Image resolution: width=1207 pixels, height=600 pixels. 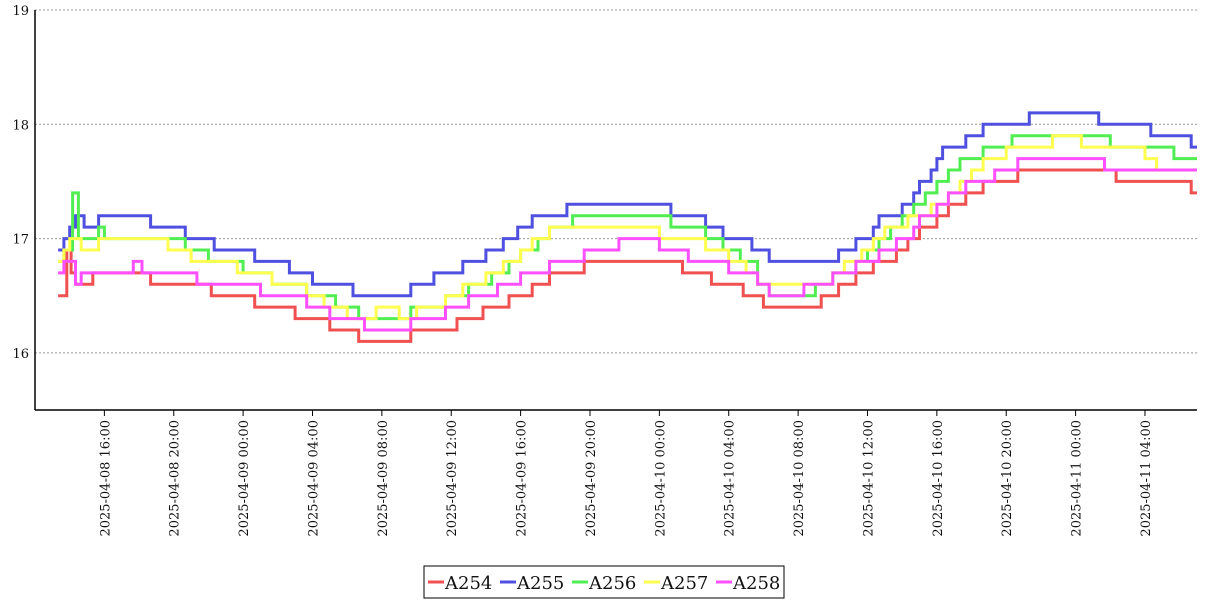 What do you see at coordinates (20, 11) in the screenshot?
I see `y-tick-label: 19` at bounding box center [20, 11].